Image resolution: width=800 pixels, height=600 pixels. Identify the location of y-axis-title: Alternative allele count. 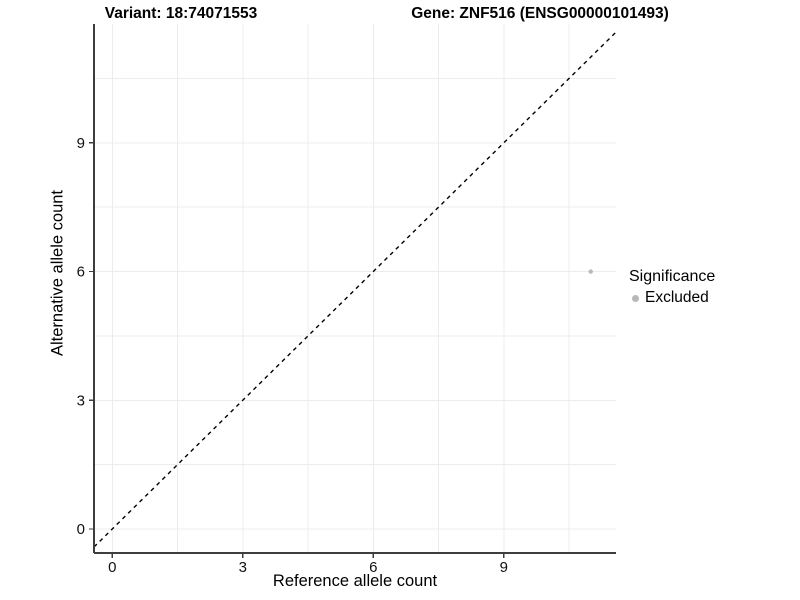
(57, 273).